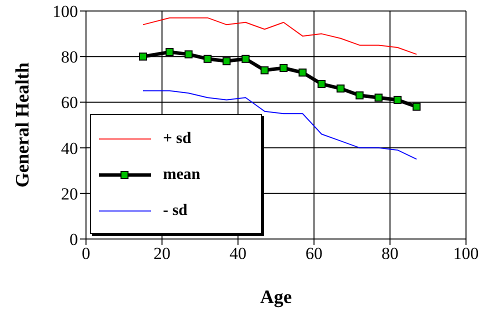 This screenshot has height=331, width=486. I want to click on y-tick-label: 40, so click(69, 148).